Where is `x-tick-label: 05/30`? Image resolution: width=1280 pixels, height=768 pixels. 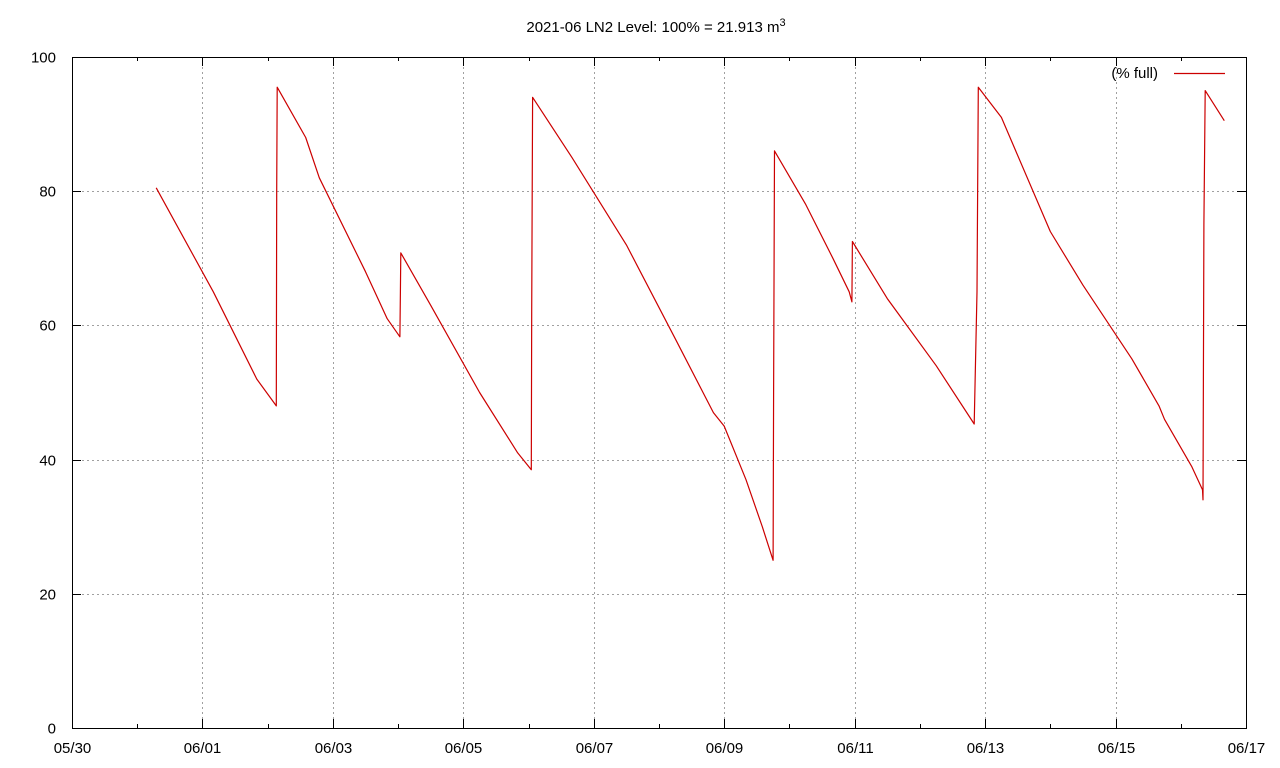 x-tick-label: 05/30 is located at coordinates (73, 748).